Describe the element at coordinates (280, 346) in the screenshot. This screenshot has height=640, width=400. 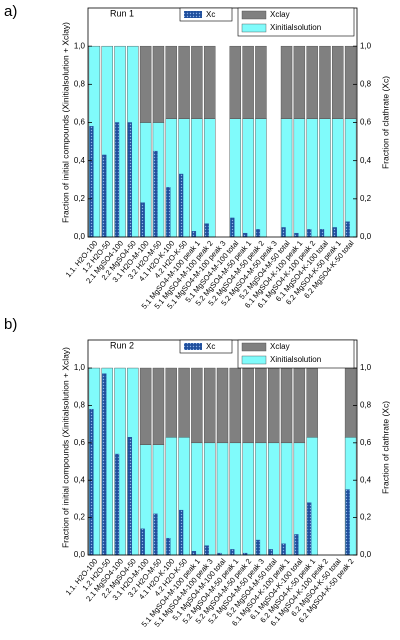
I see `legend-label: Xclay` at that location.